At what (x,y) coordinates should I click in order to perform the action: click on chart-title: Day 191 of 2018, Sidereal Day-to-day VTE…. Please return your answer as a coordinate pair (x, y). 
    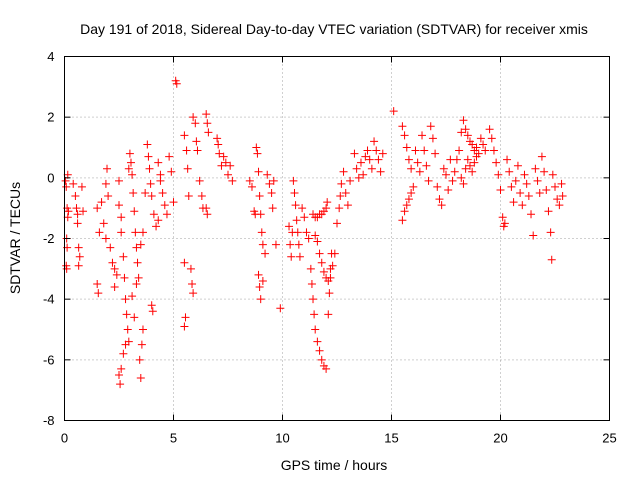
    Looking at the image, I should click on (334, 29).